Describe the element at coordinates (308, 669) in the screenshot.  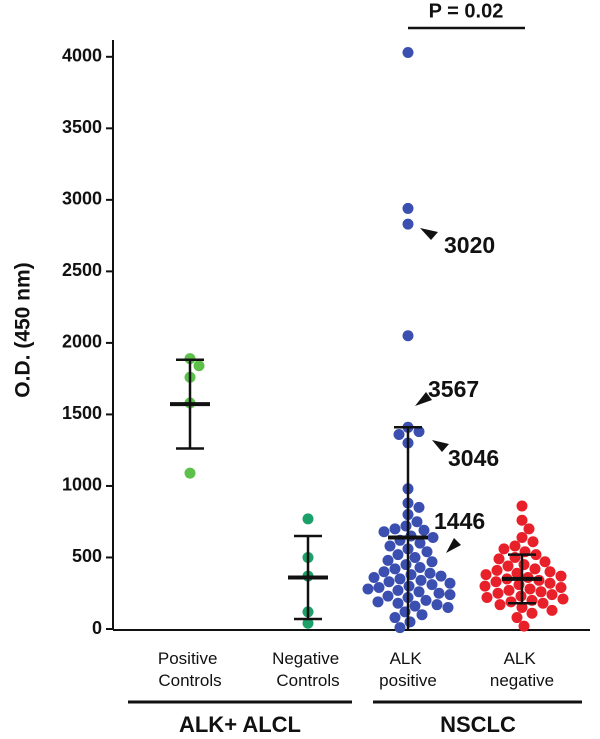
I see `x-tick-label: Negative Controls` at that location.